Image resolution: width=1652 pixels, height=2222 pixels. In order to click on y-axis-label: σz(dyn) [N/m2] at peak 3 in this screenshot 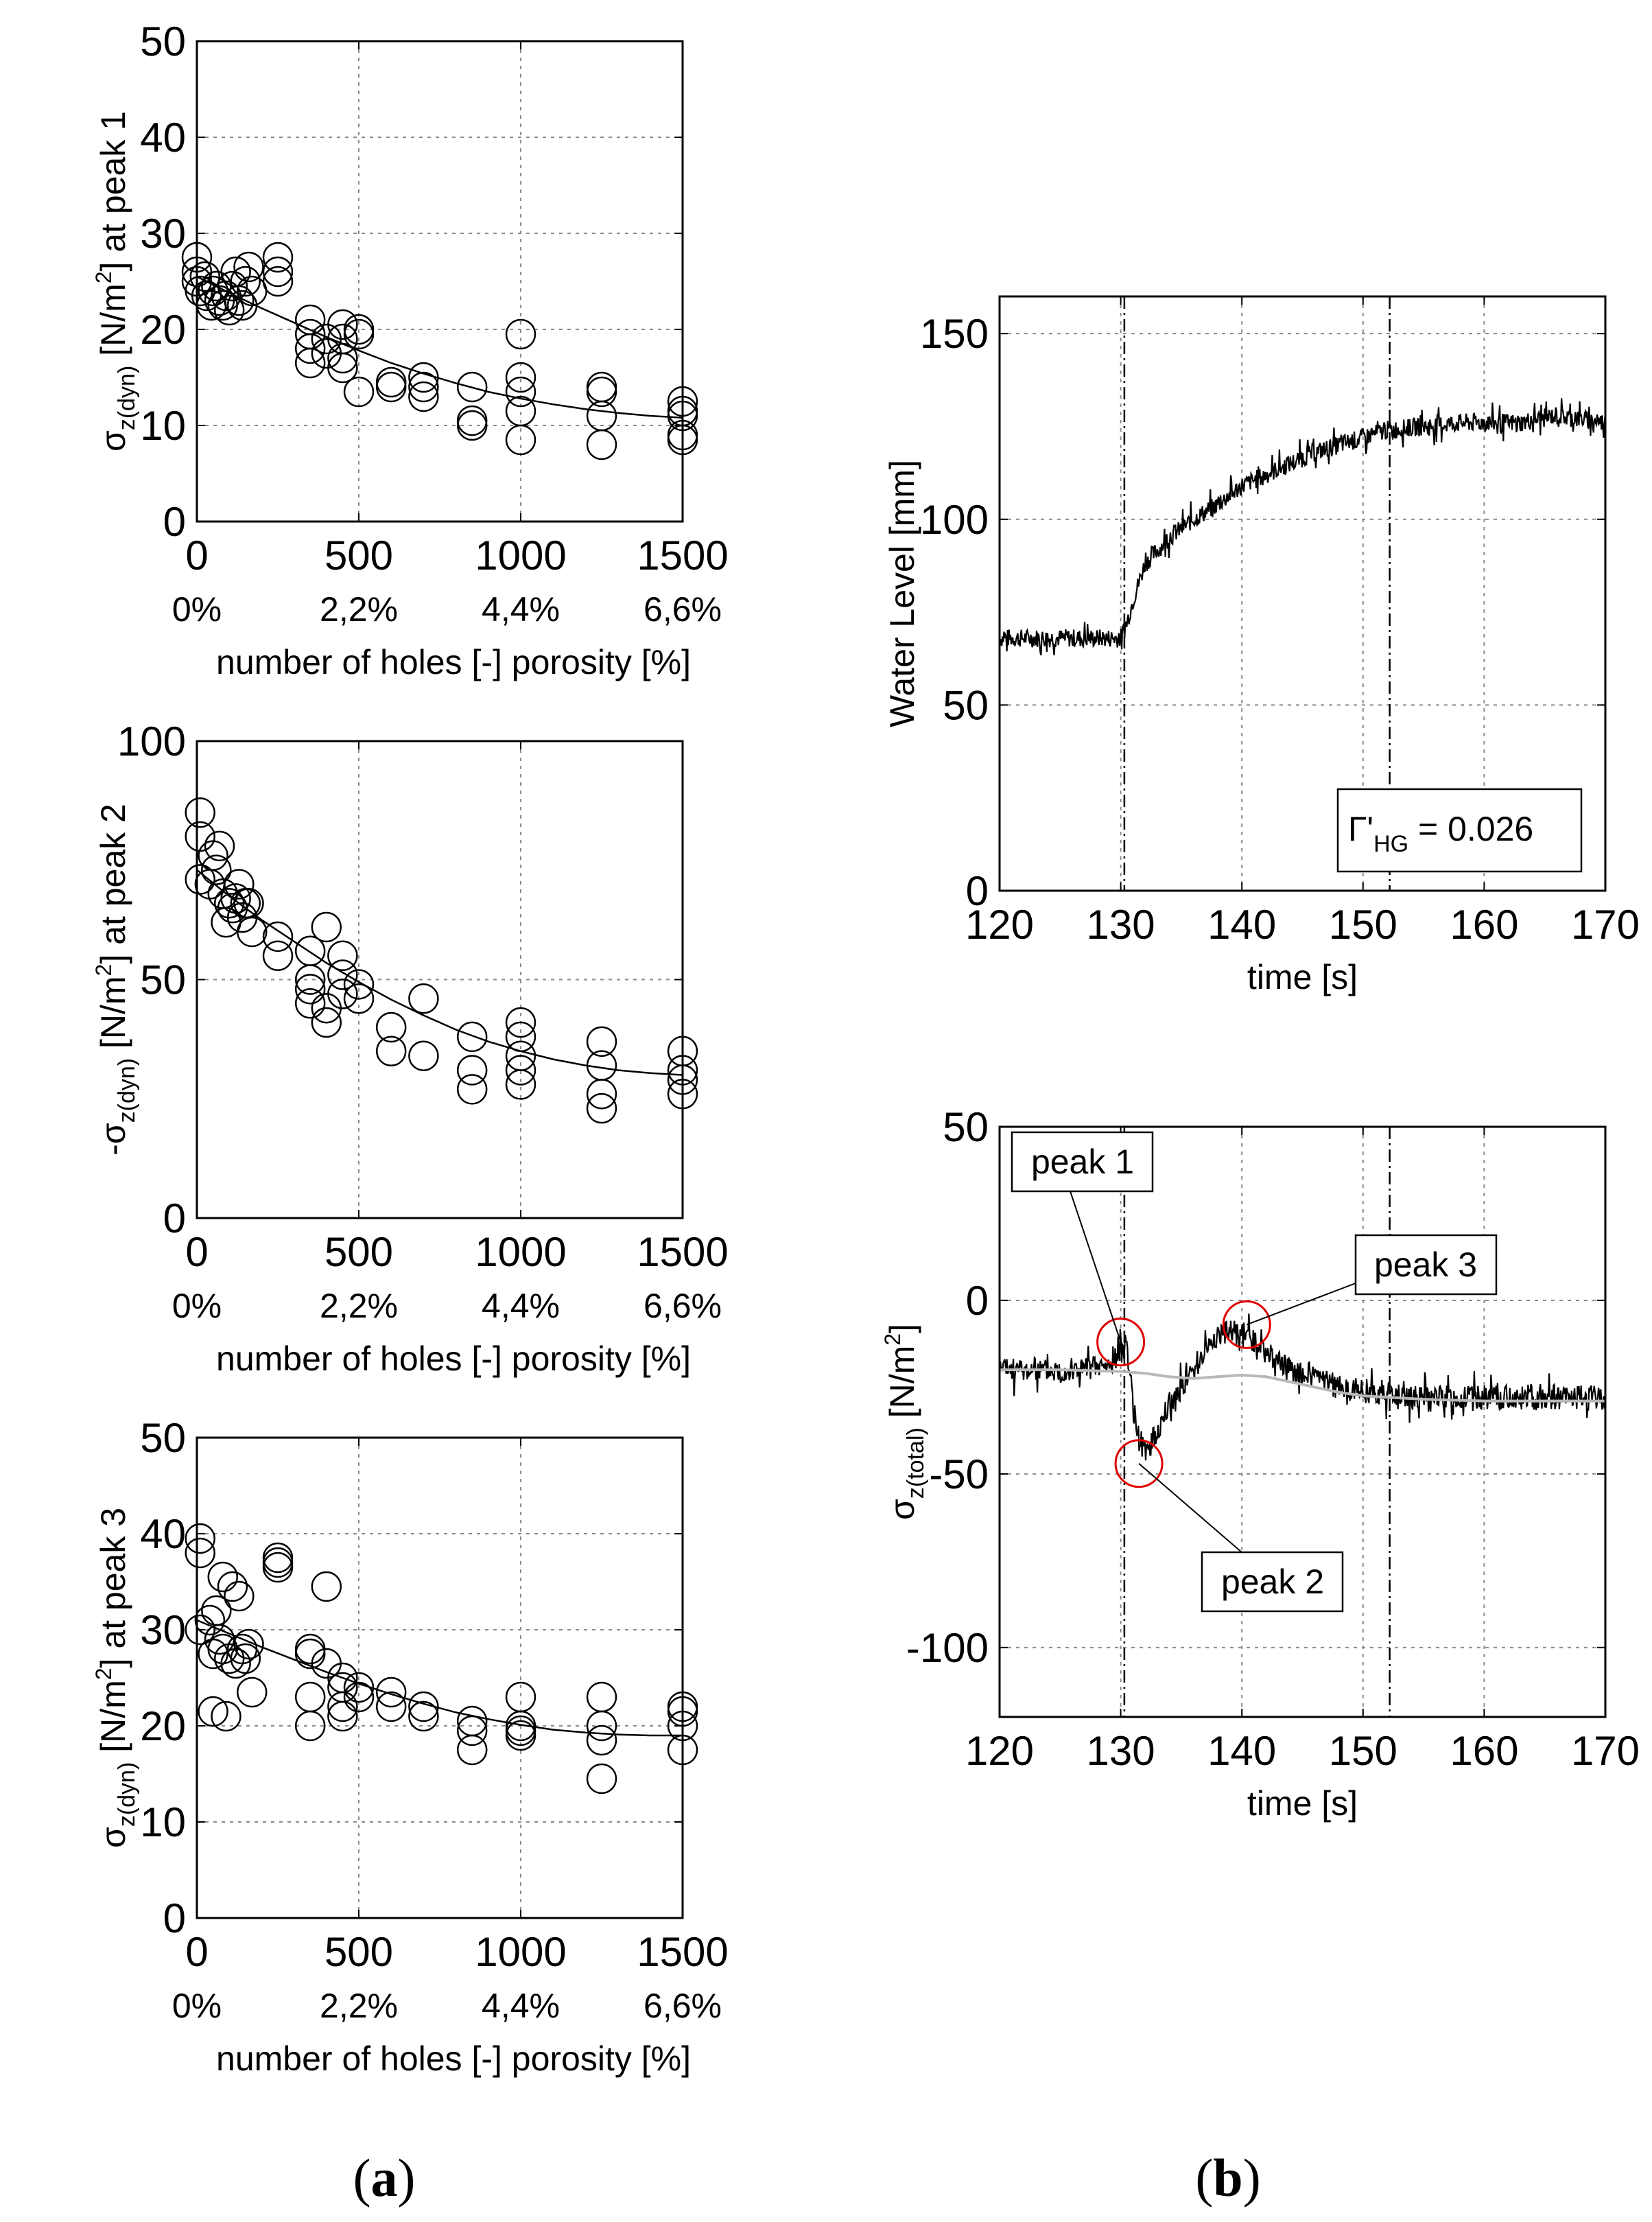, I will do `click(115, 1678)`.